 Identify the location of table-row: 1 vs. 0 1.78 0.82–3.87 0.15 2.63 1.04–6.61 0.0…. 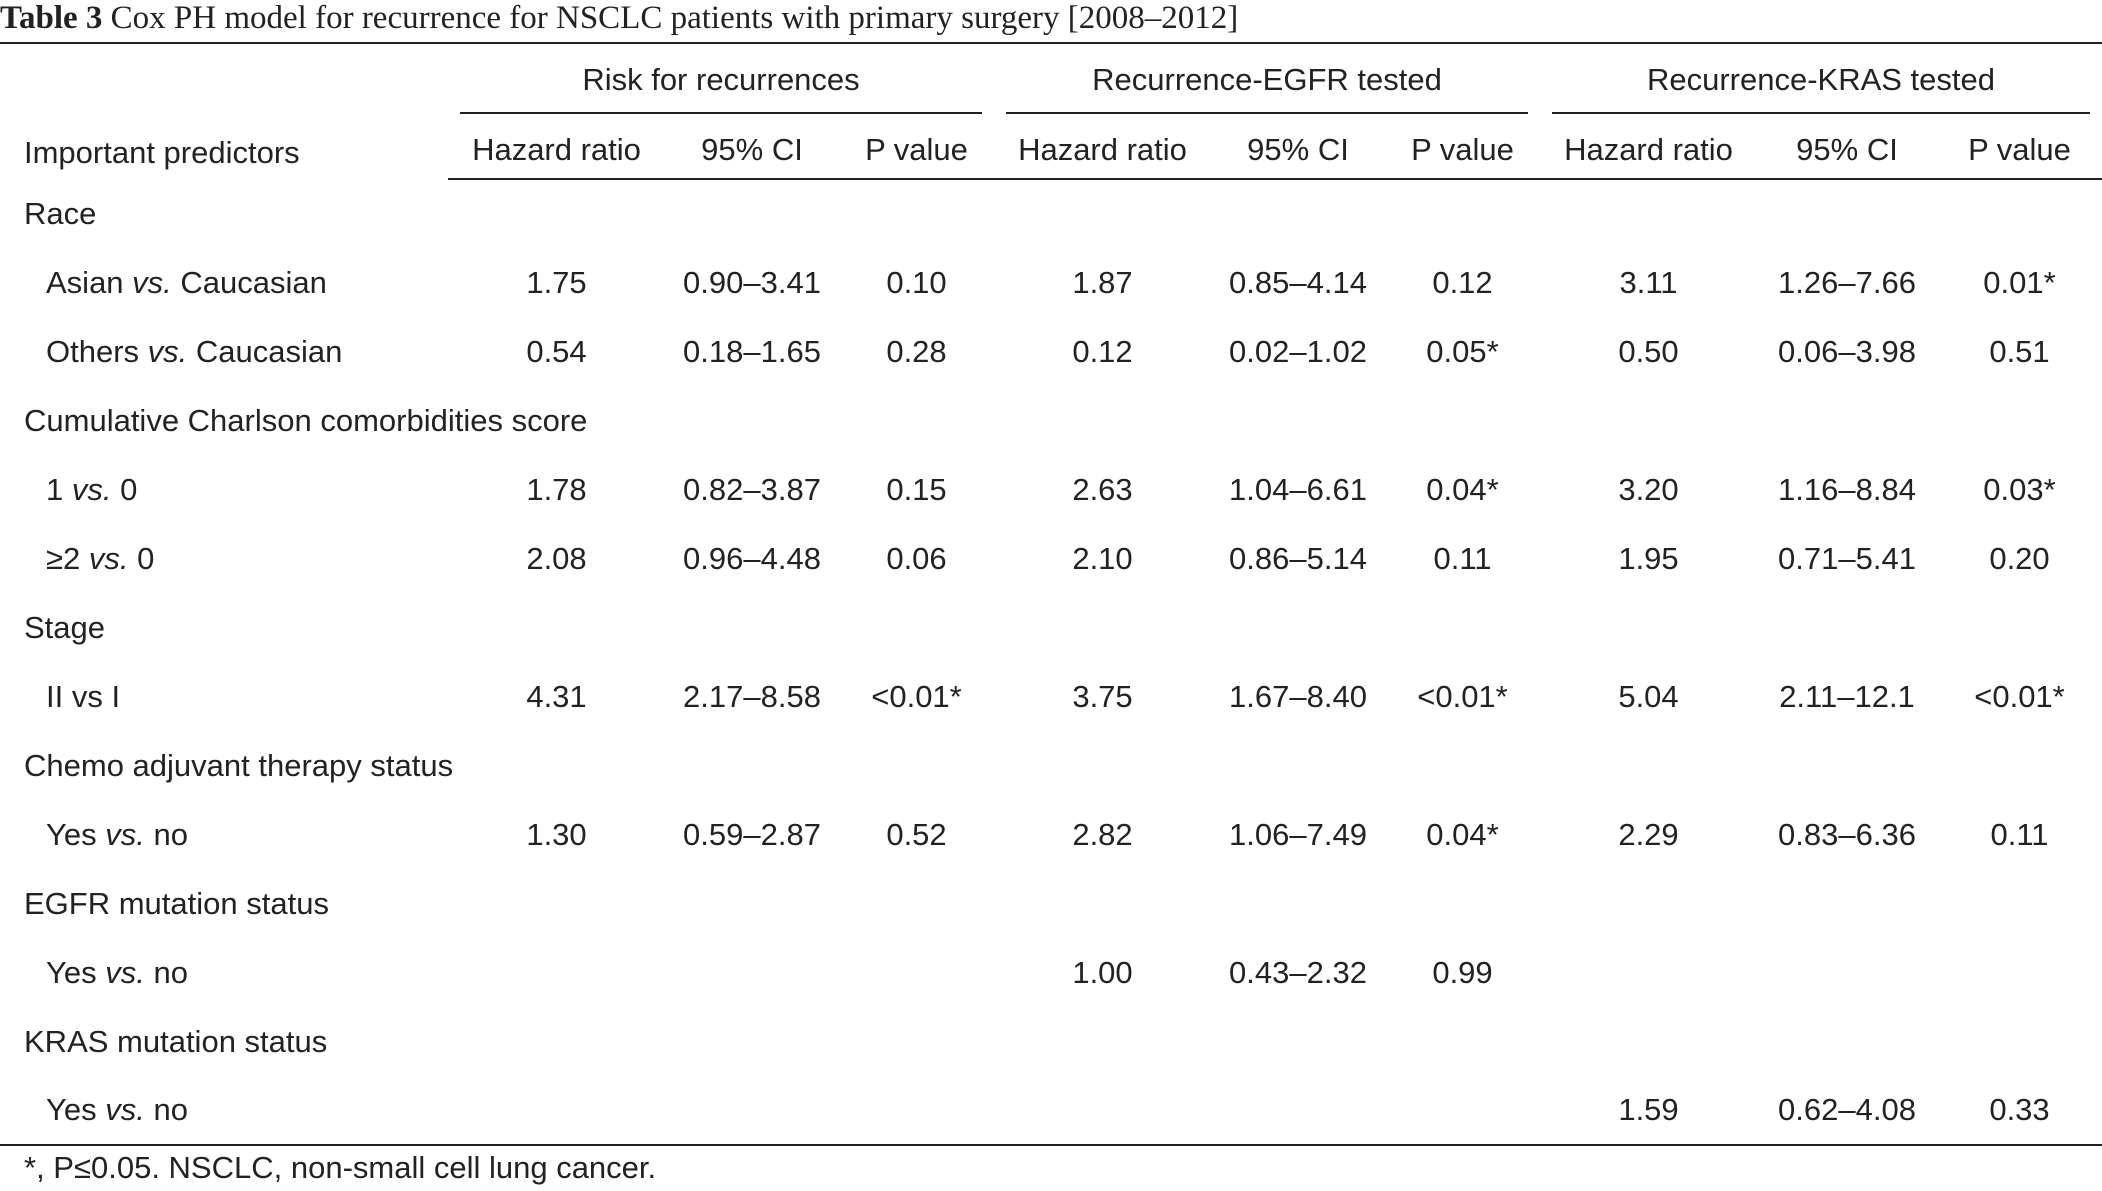
(1051, 489).